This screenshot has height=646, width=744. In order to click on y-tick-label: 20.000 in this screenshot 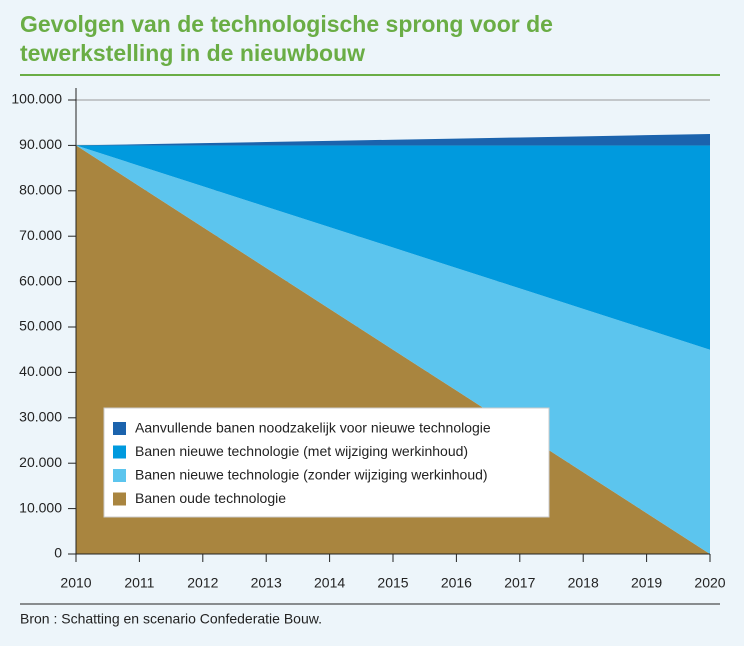, I will do `click(40, 462)`.